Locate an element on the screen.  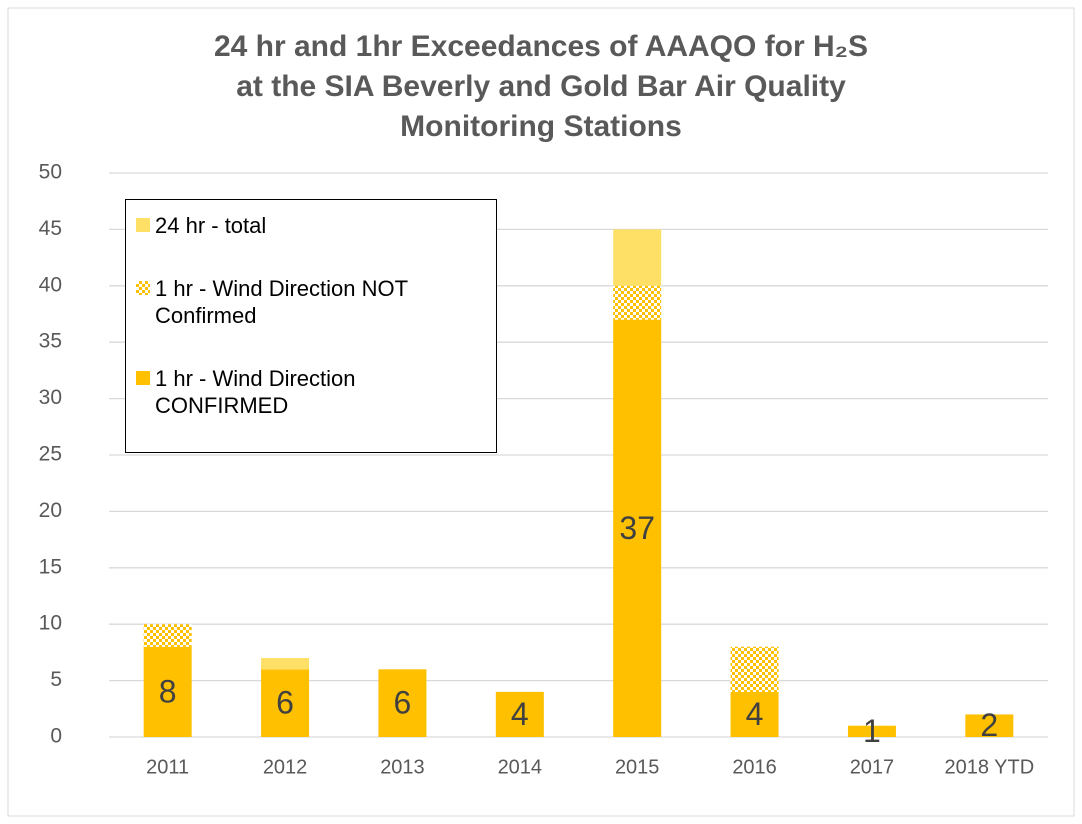
y-tick-label: 25 is located at coordinates (50, 454).